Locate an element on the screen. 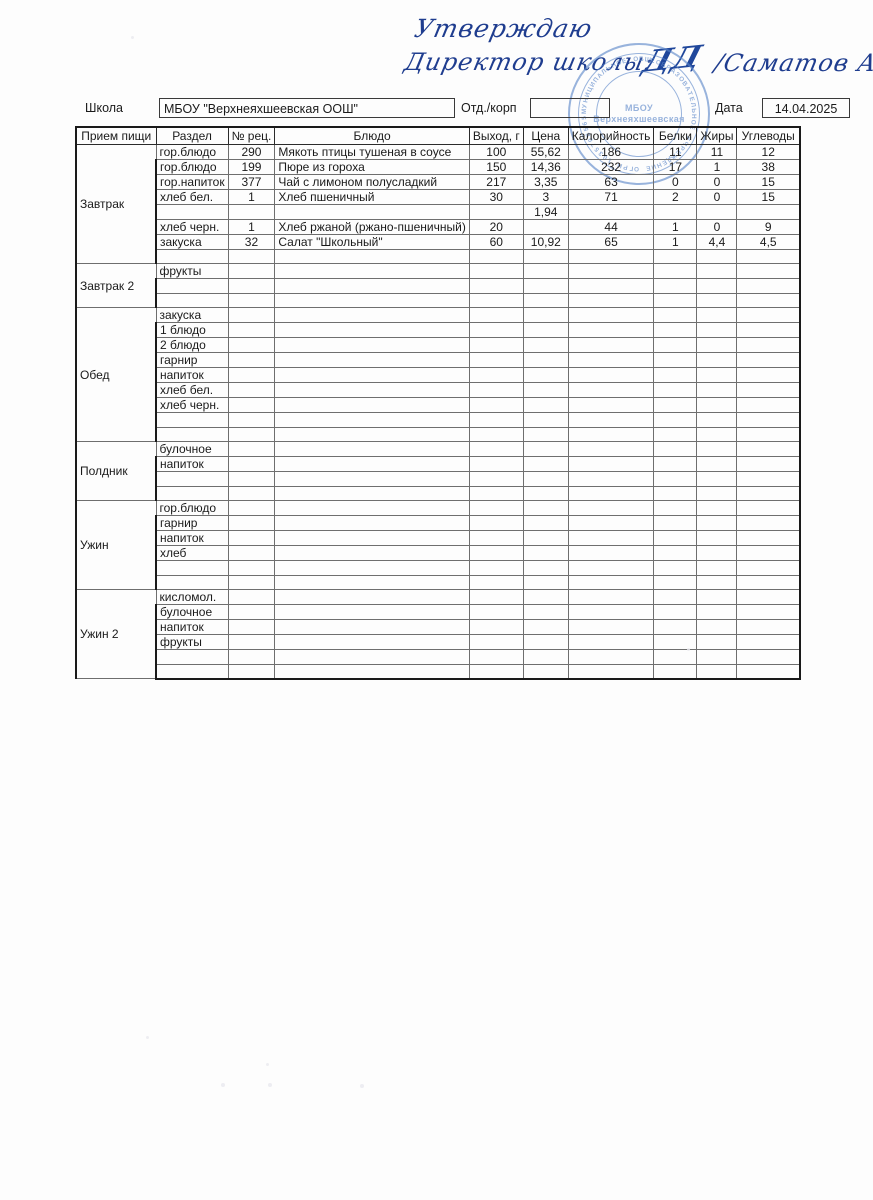  cell-section: хлеб черн. is located at coordinates (191, 226).